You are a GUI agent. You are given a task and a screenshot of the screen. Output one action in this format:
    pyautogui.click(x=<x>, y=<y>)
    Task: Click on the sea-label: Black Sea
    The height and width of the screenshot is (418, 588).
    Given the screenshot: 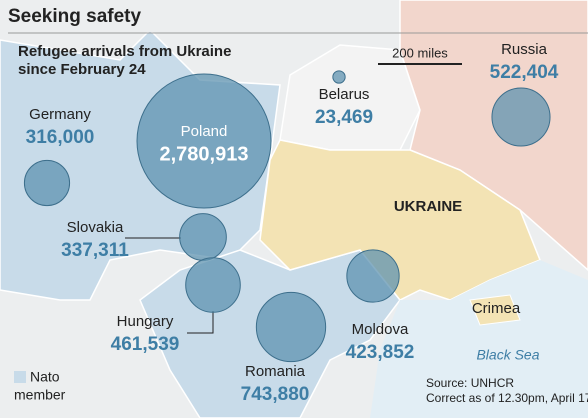 What is the action you would take?
    pyautogui.click(x=507, y=355)
    